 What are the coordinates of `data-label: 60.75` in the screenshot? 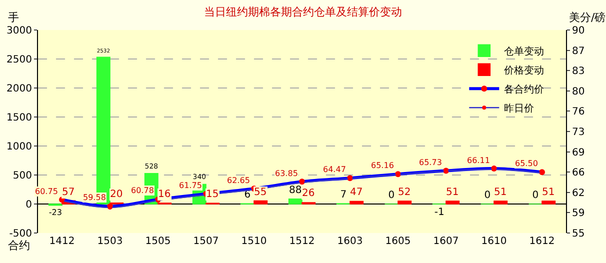 It's located at (46, 191).